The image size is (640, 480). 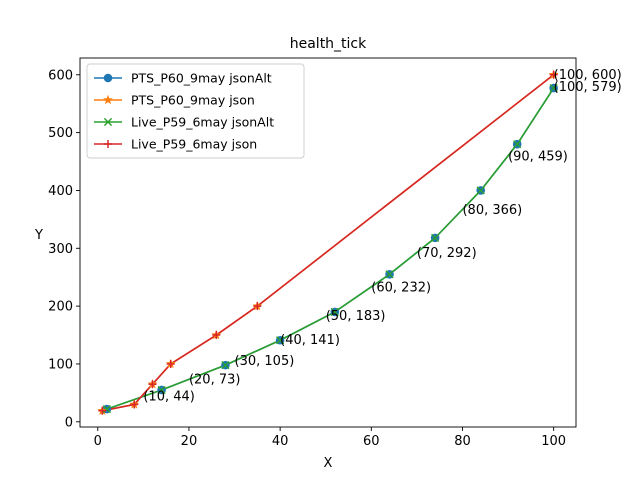 What do you see at coordinates (193, 100) in the screenshot?
I see `legend-label-1: PTS_P60_9may json` at bounding box center [193, 100].